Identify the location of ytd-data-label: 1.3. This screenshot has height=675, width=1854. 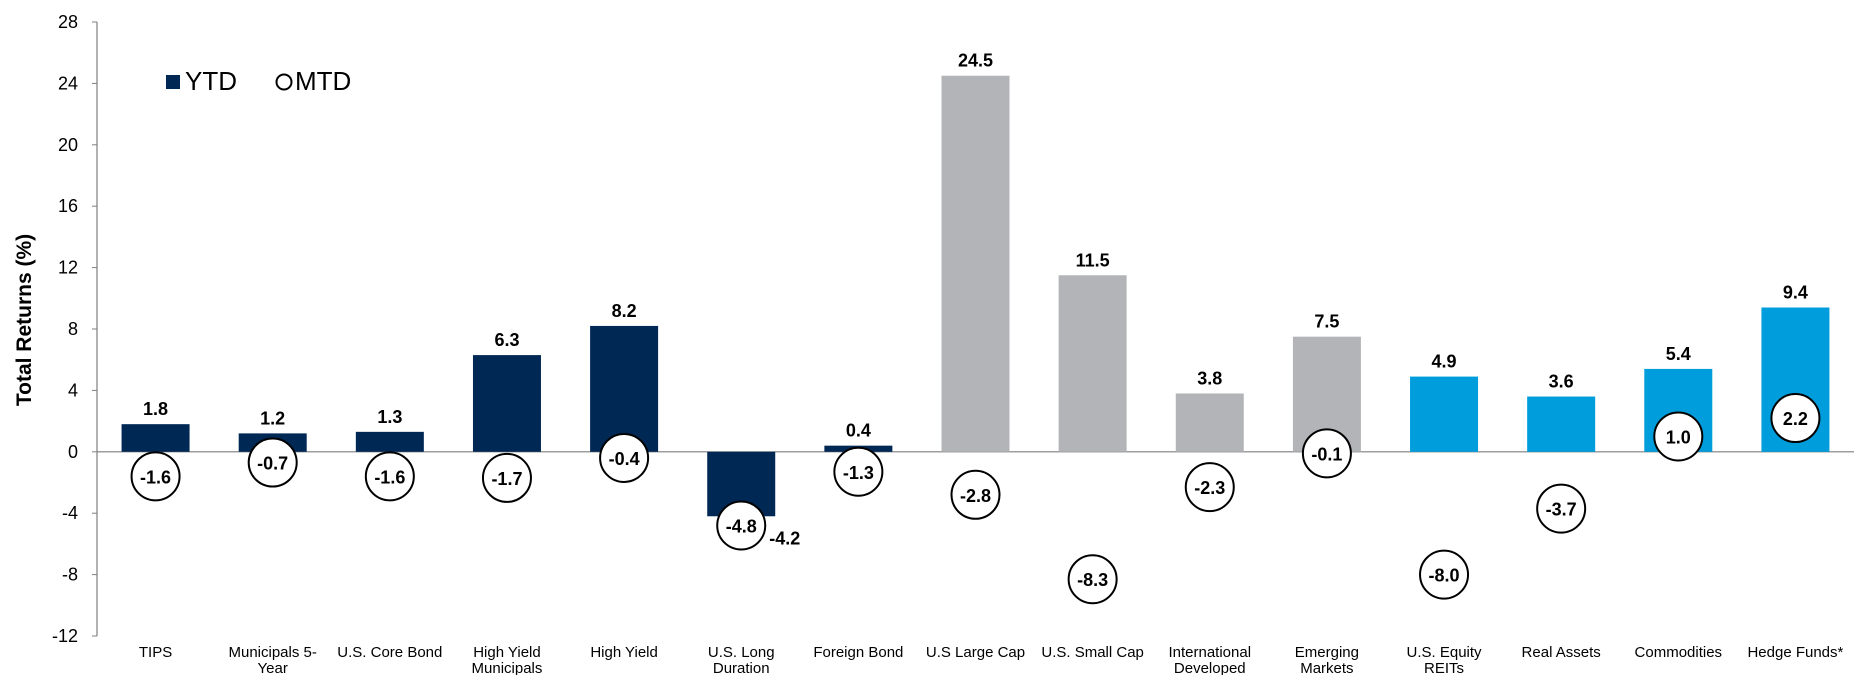
(389, 417).